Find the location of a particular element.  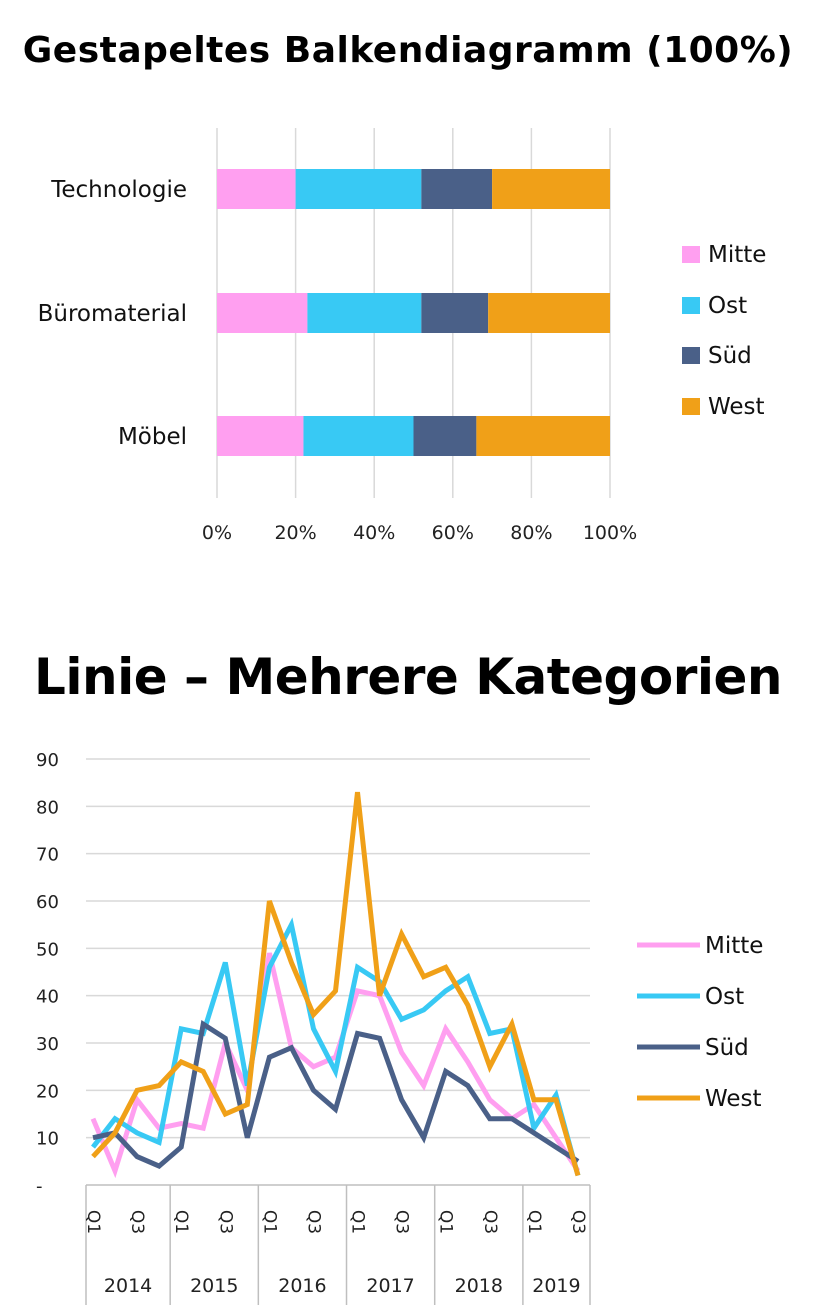

y-tick-label: 40 is located at coordinates (47, 997).